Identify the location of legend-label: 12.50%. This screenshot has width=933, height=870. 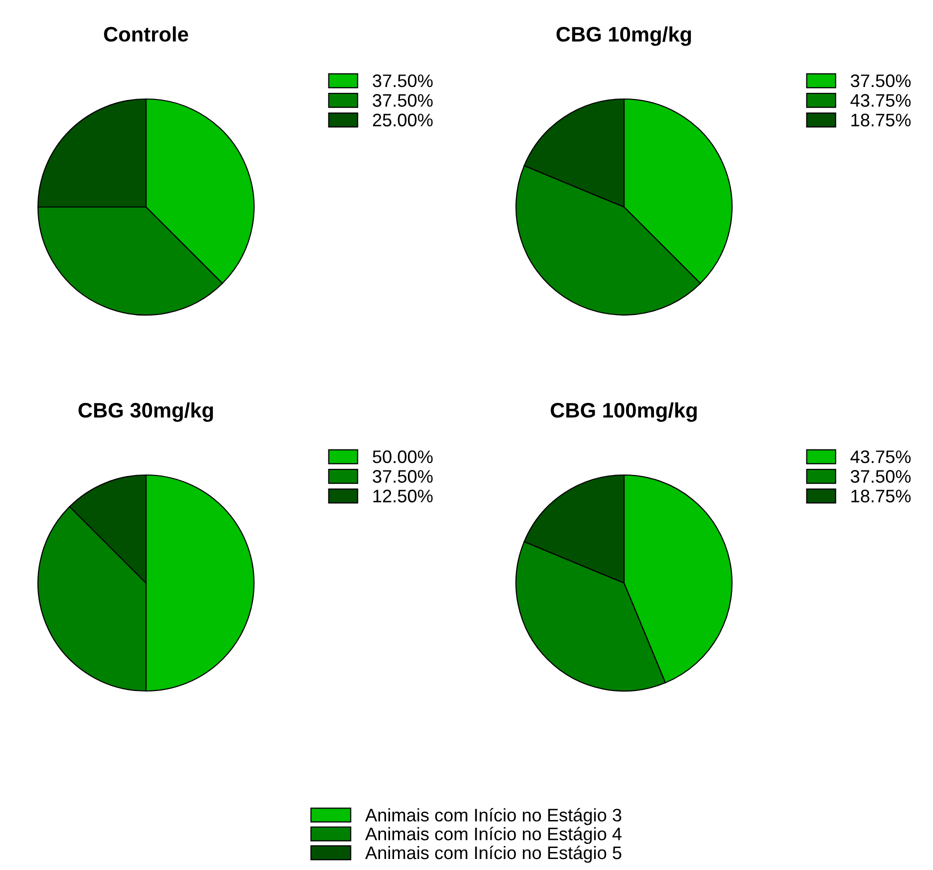
(403, 496).